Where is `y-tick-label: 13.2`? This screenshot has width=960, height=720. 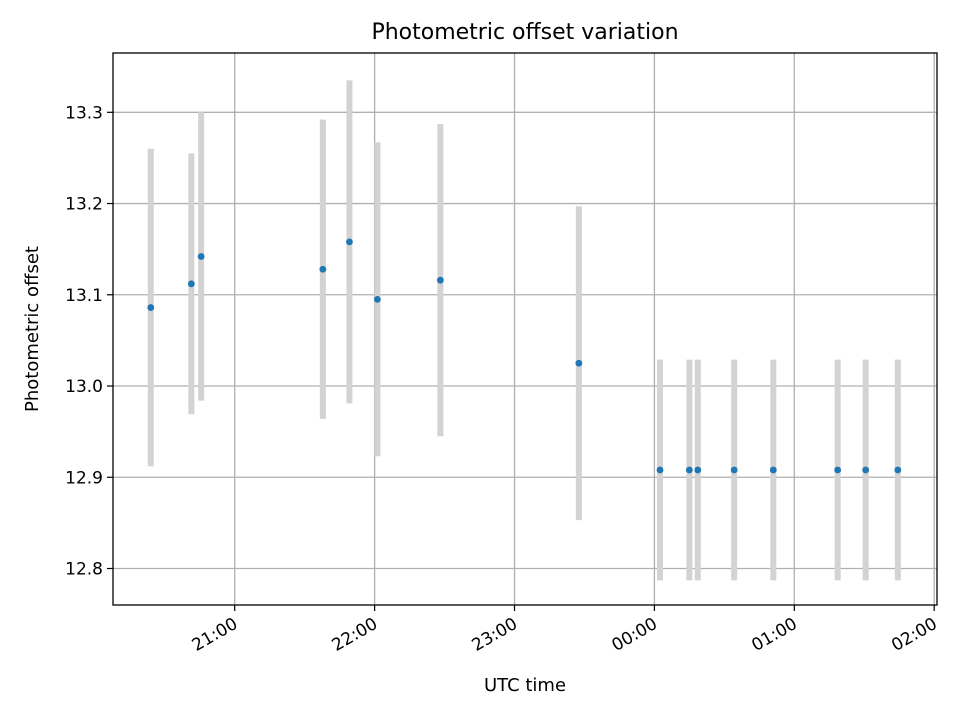 y-tick-label: 13.2 is located at coordinates (84, 205).